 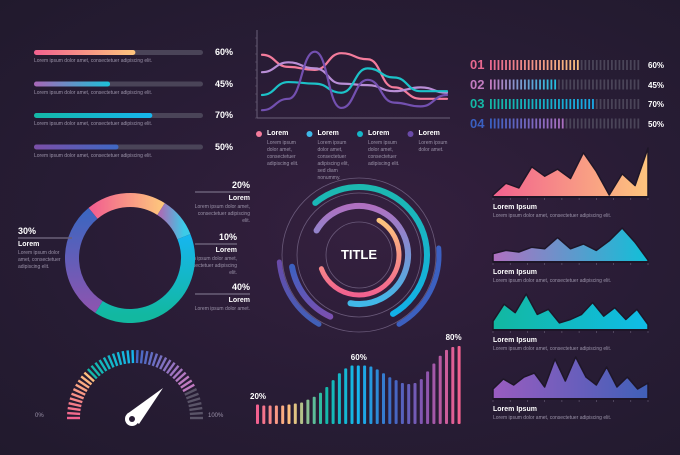 I want to click on segment-index: 04, so click(x=477, y=123).